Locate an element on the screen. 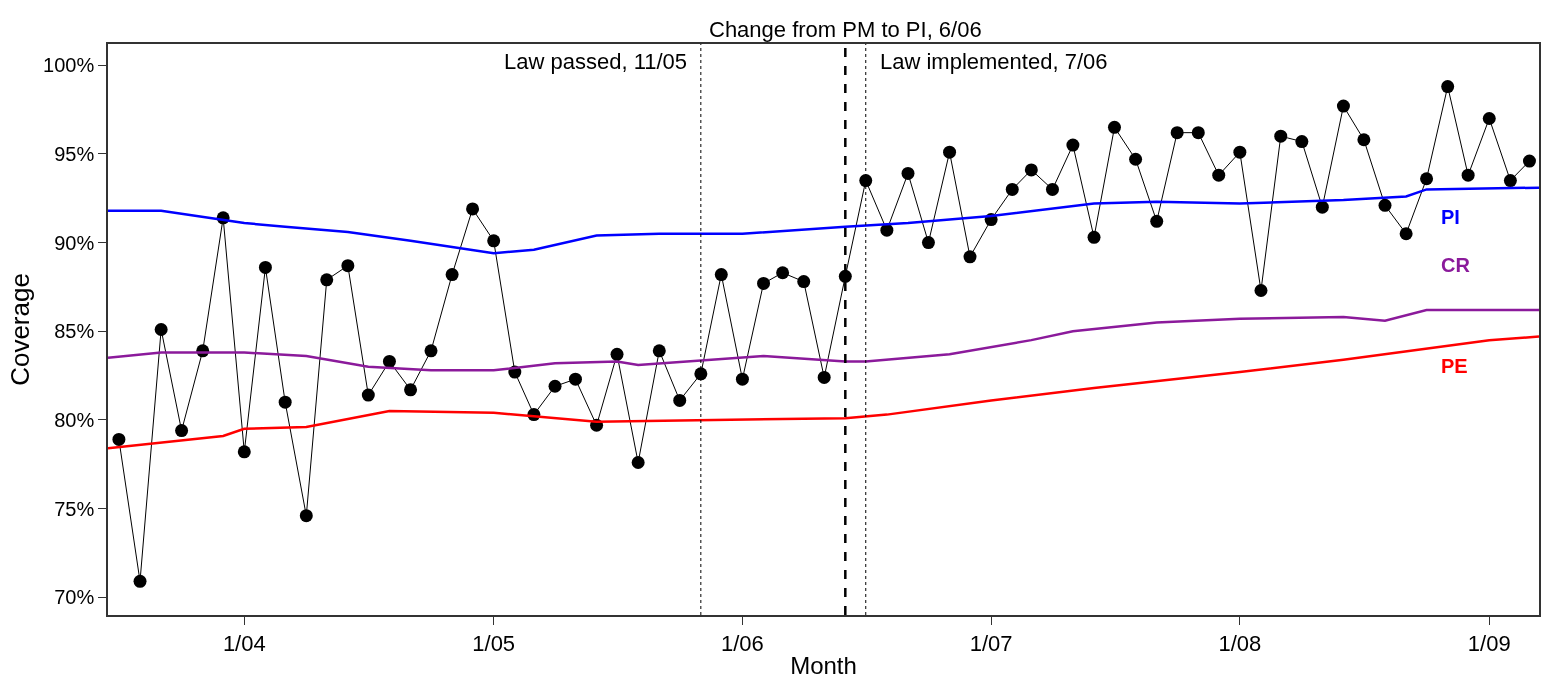 This screenshot has width=1553, height=689. y-tick-label: 90% is located at coordinates (74, 242).